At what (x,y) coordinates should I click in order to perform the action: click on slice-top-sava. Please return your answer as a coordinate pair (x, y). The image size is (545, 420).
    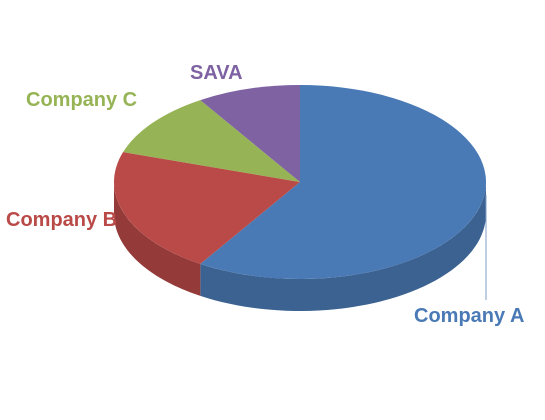
    Looking at the image, I should click on (250, 133).